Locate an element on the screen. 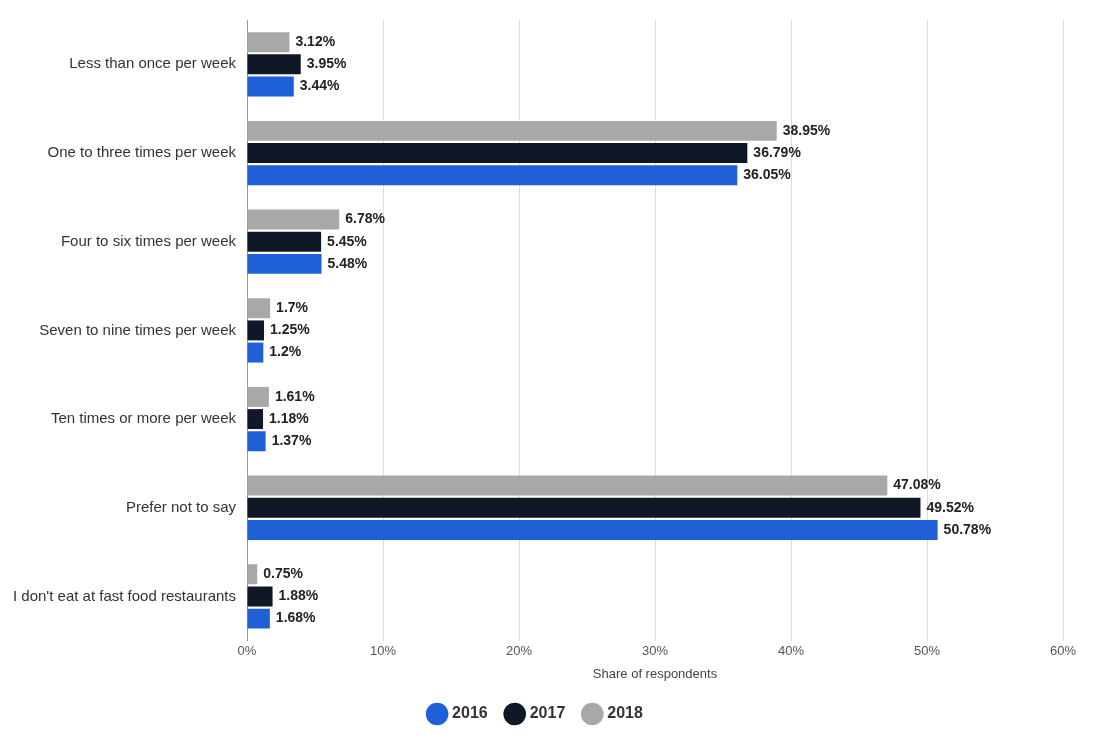  y-tick-label: Ten times or more per week is located at coordinates (143, 418).